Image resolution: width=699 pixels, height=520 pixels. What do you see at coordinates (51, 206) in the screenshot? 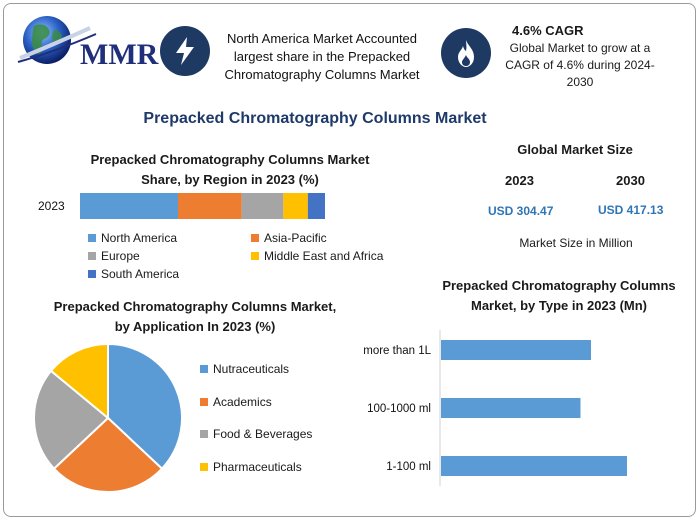
I see `region-year-label: 2023` at bounding box center [51, 206].